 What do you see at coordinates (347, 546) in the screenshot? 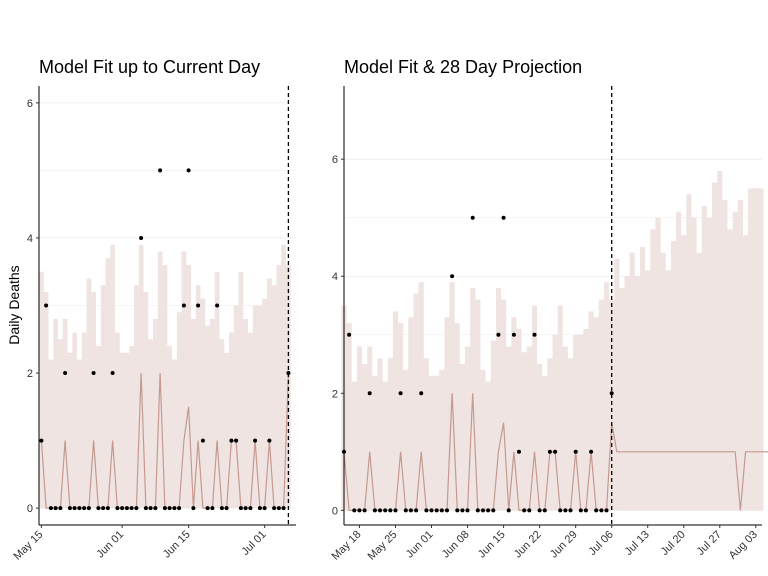
I see `x-tick-label: May 18` at bounding box center [347, 546].